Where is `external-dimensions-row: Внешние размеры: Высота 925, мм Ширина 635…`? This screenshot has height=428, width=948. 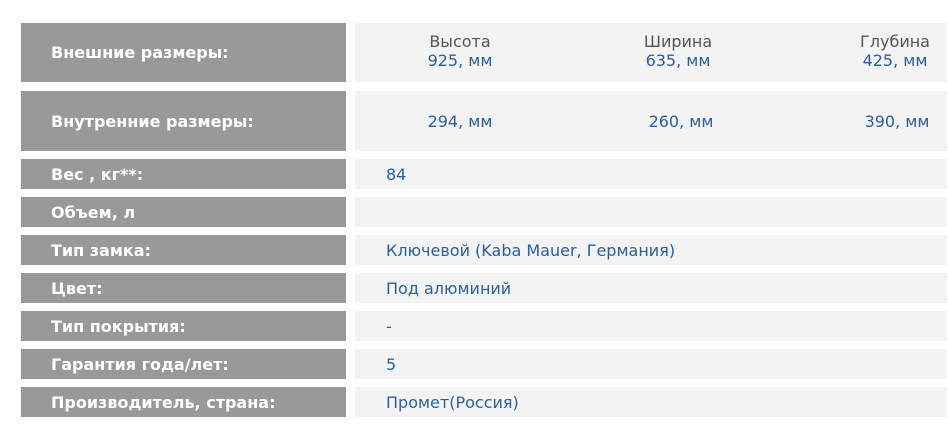 external-dimensions-row: Внешние размеры: Высота 925, мм Ширина 635… is located at coordinates (484, 52).